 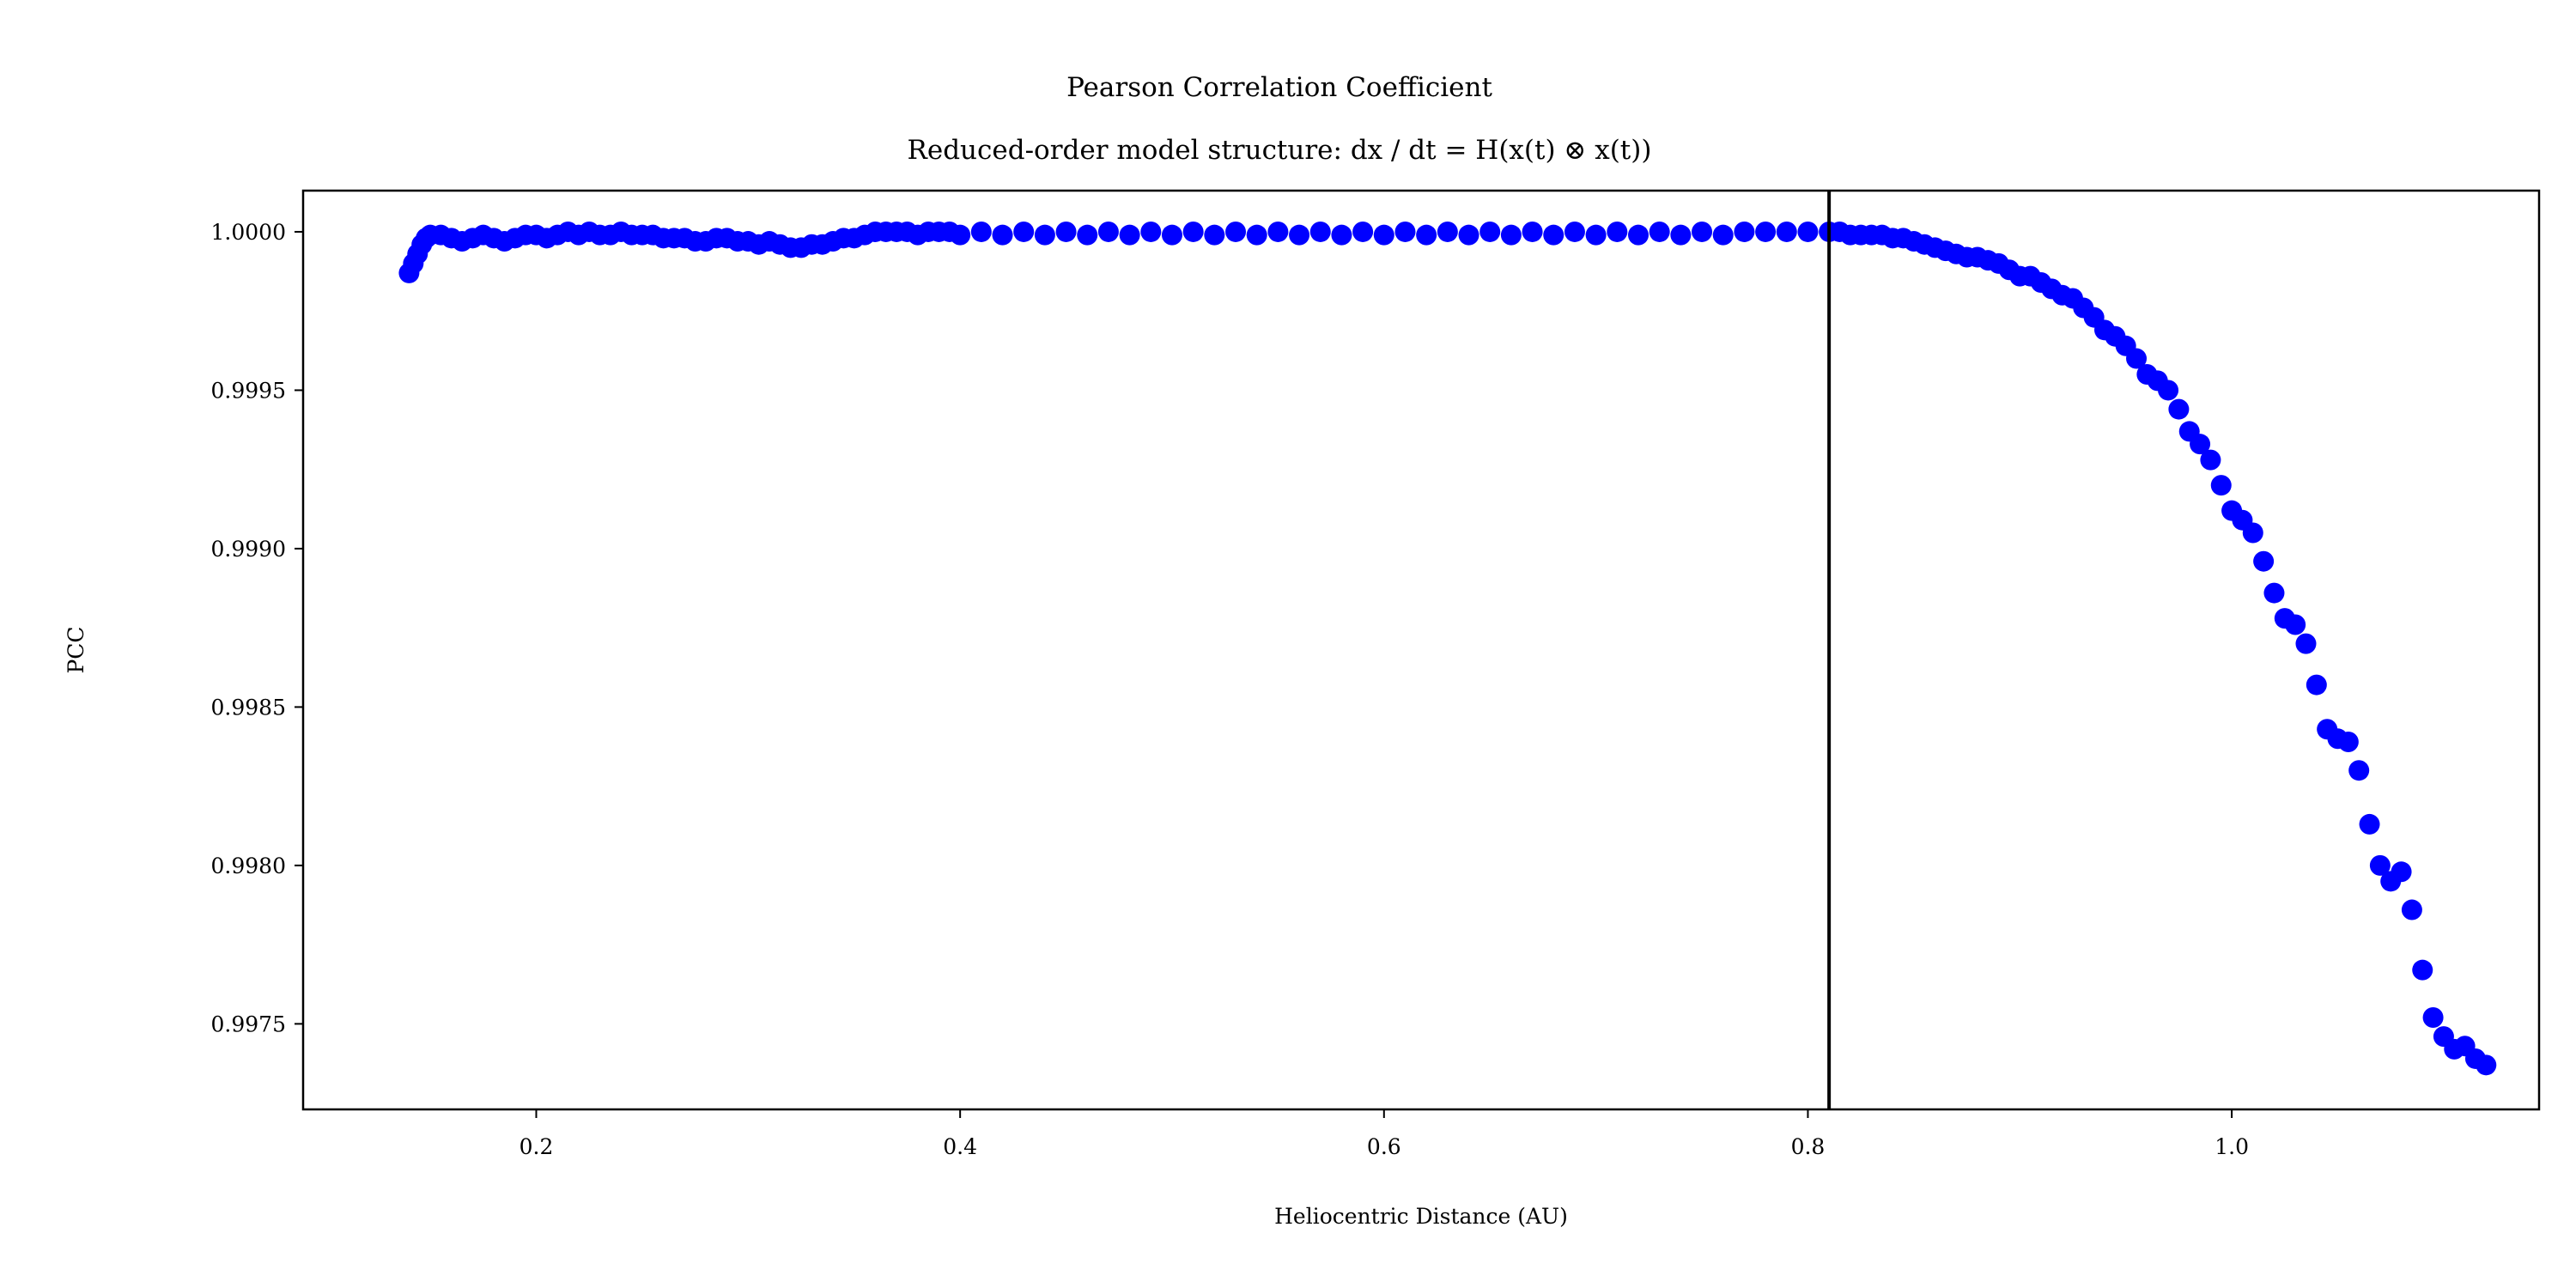 I want to click on y-axis-label: PCC, so click(x=76, y=649).